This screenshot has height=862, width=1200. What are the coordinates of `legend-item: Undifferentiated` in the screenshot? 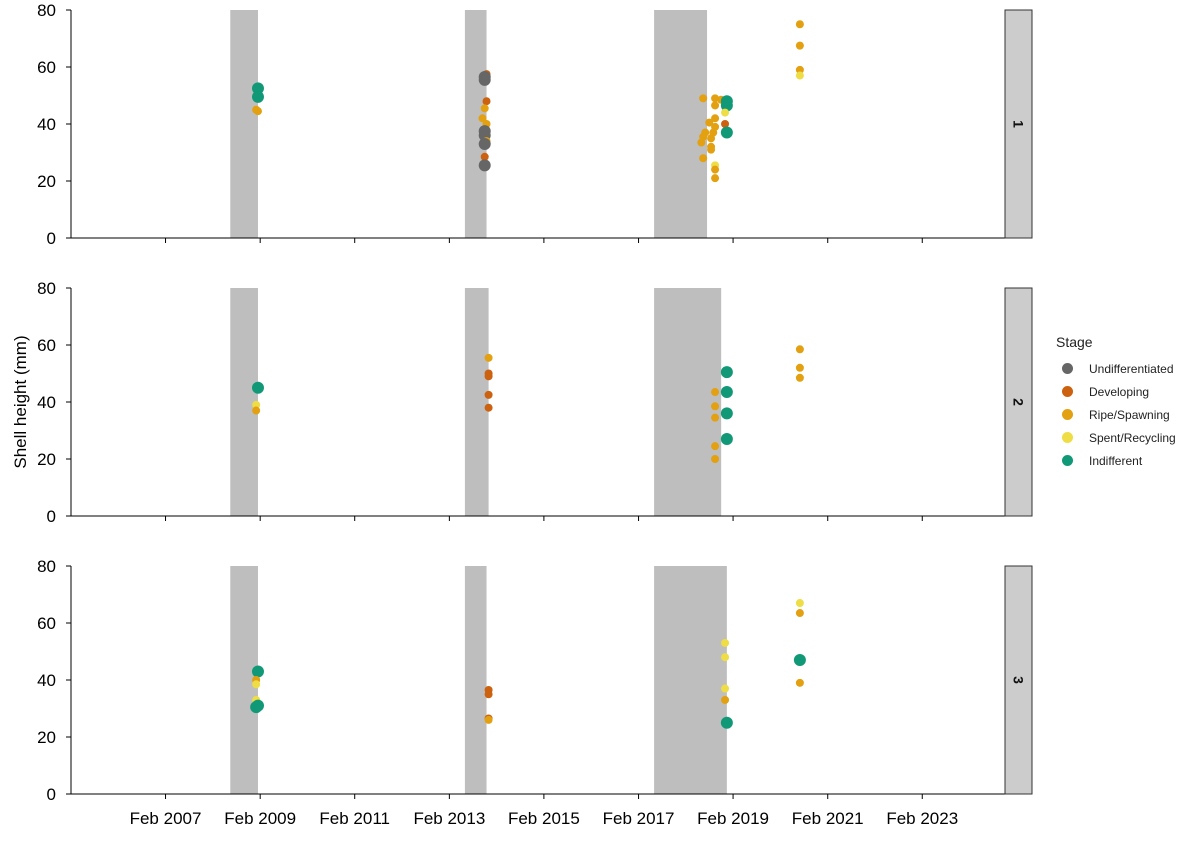 It's located at (1116, 368).